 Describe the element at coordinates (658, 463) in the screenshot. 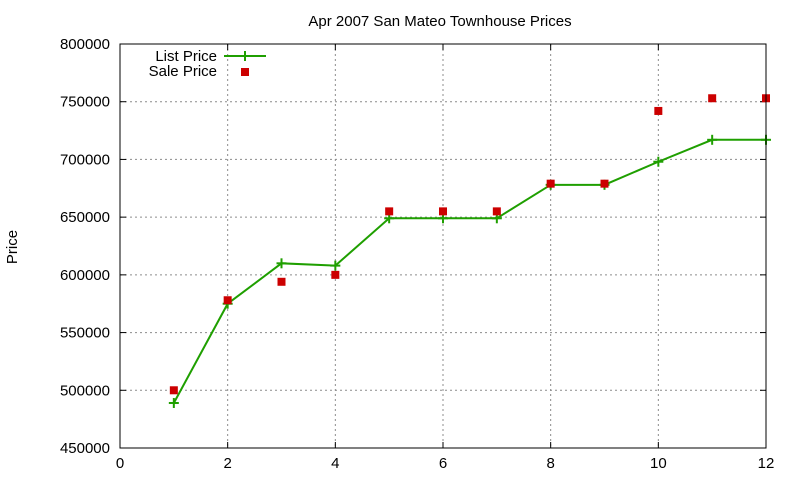

I see `x-tick-label: 10` at that location.